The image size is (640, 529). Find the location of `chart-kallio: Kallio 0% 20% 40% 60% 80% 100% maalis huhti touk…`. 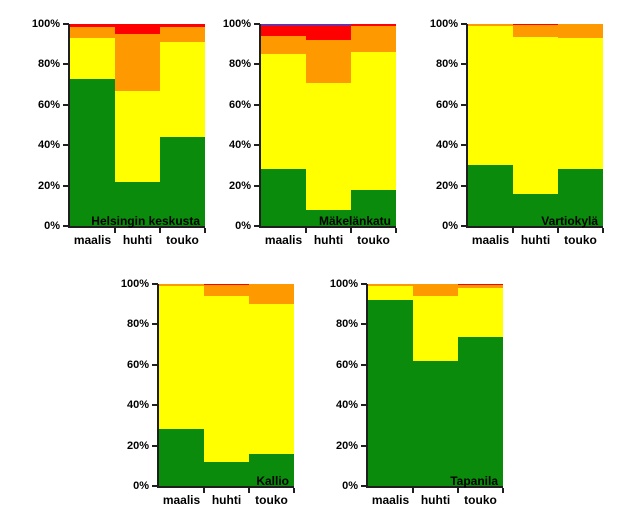

chart-kallio: Kallio 0% 20% 40% 60% 80% 100% maalis huhti touk… is located at coordinates (207, 394).